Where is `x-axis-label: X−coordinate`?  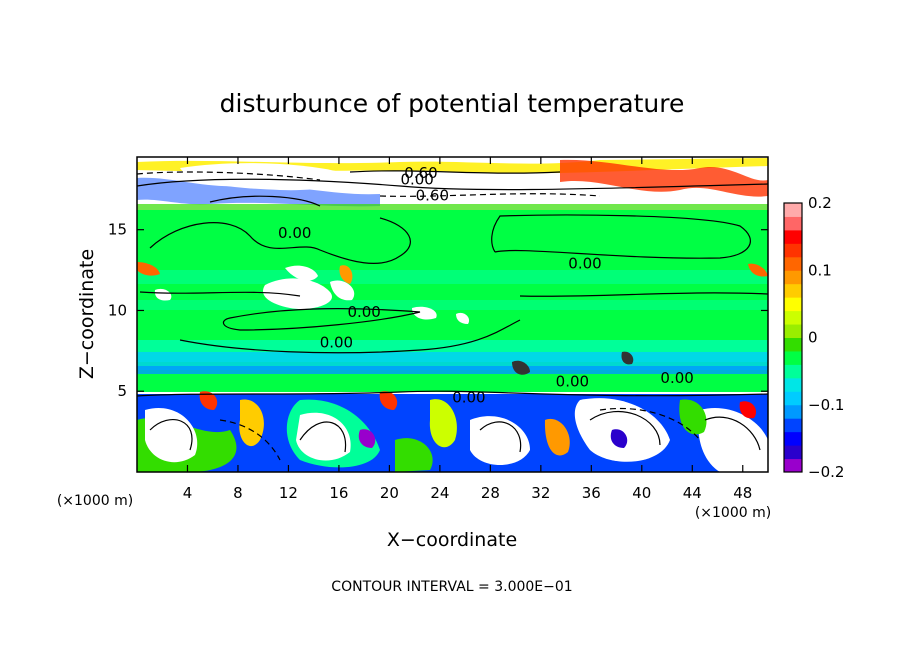 x-axis-label: X−coordinate is located at coordinates (452, 540).